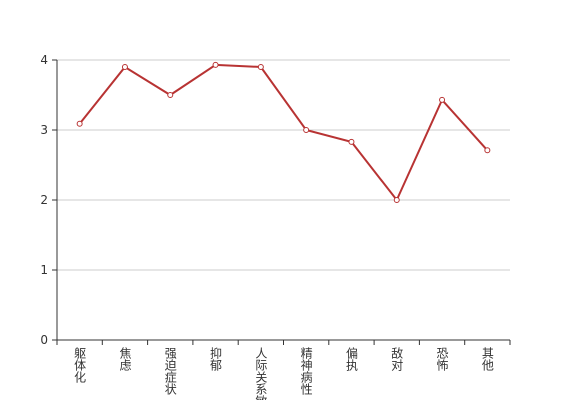 Image resolution: width=567 pixels, height=400 pixels. Describe the element at coordinates (261, 373) in the screenshot. I see `x-tick-label: 人际关系敏感` at that location.